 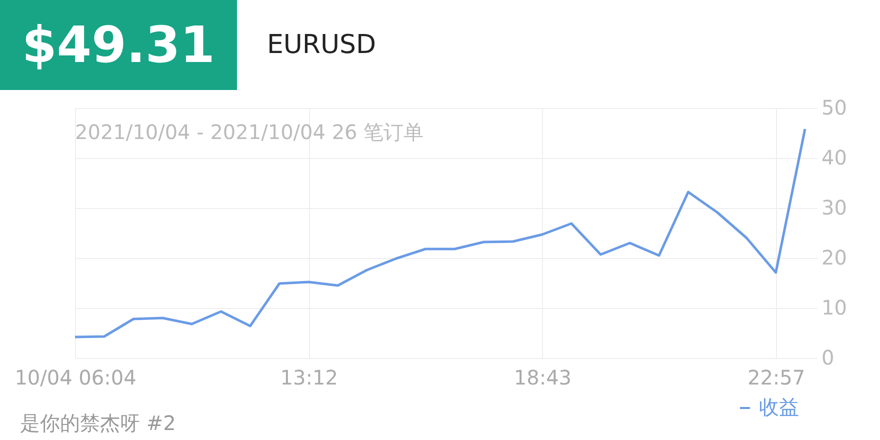 I want to click on y-tick-label: 30, so click(x=834, y=208).